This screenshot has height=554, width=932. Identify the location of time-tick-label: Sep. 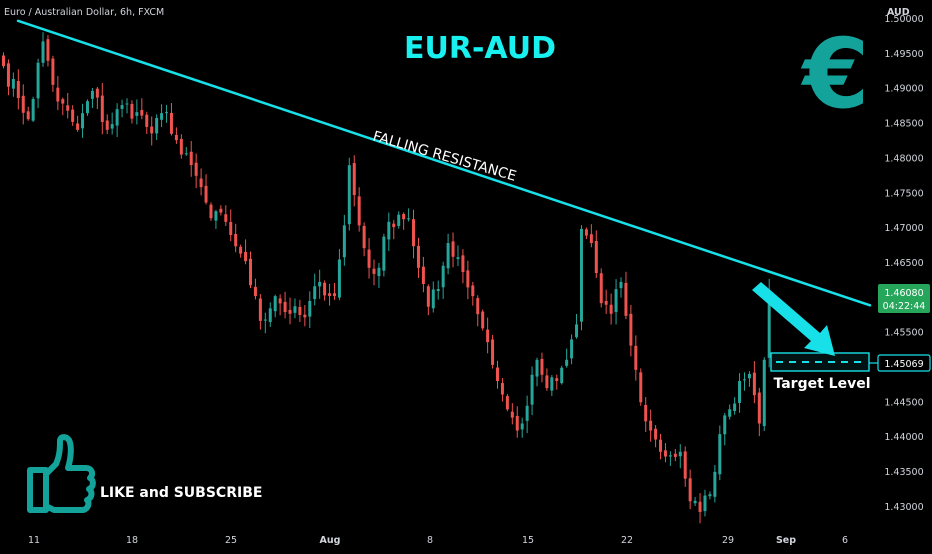
(786, 540).